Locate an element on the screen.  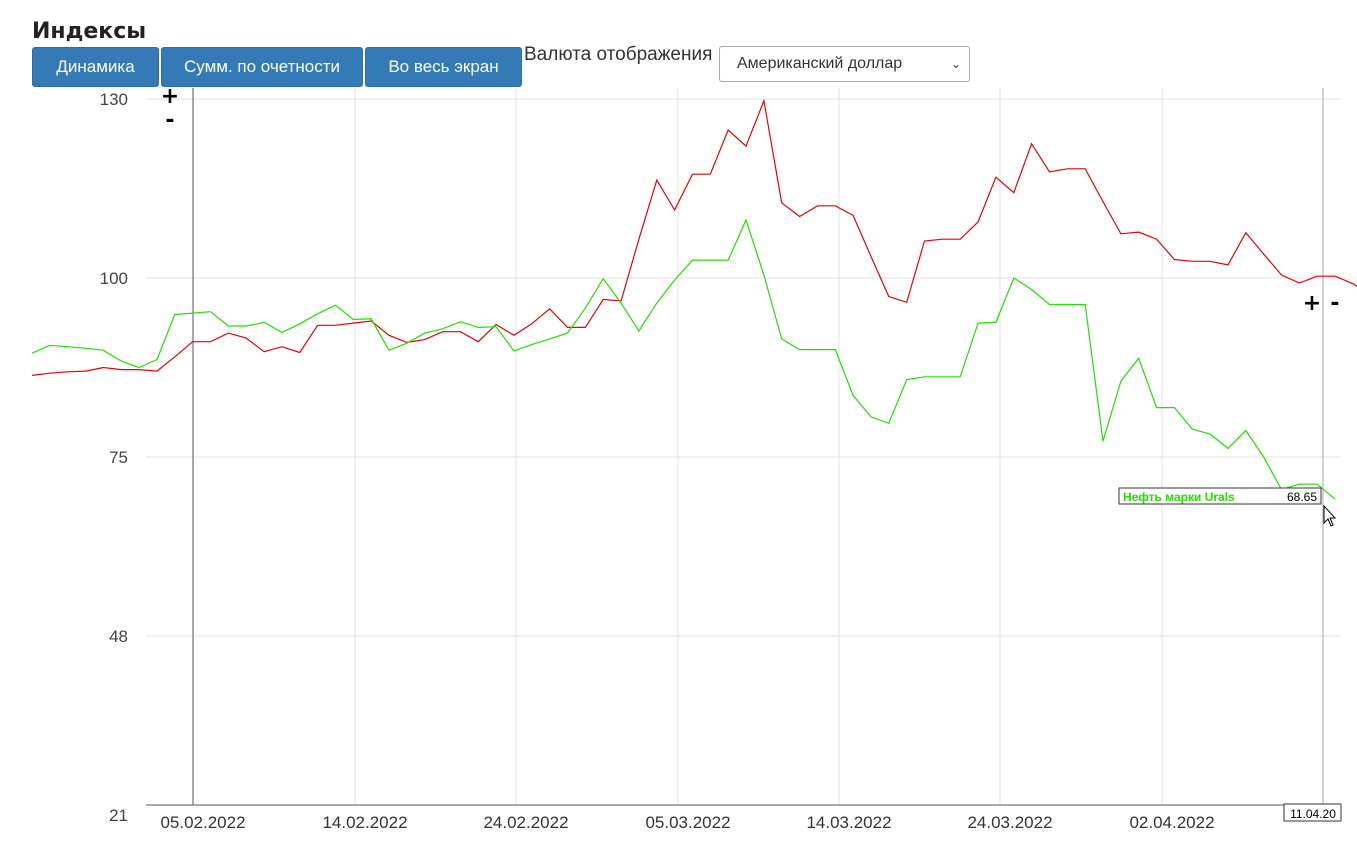
x-tick-label: 14.02.2022 is located at coordinates (364, 822).